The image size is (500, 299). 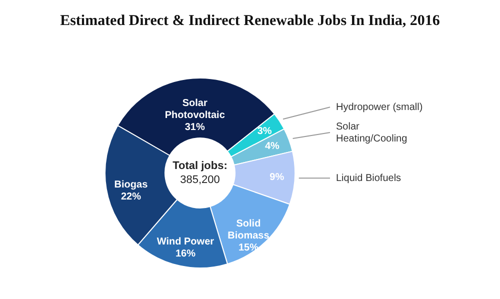 What do you see at coordinates (264, 132) in the screenshot?
I see `data-label: 3%` at bounding box center [264, 132].